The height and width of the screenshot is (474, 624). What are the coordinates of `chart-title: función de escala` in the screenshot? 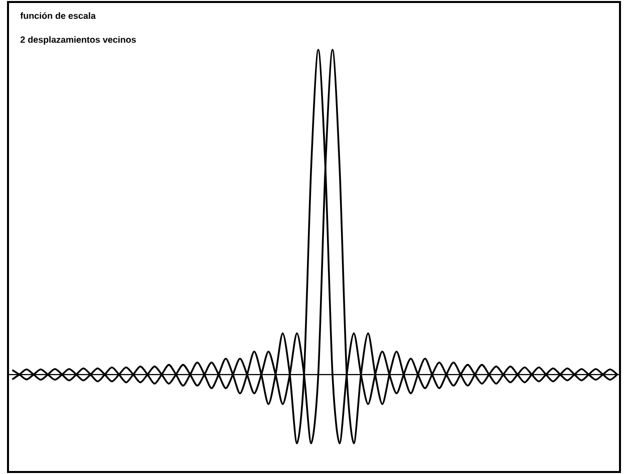 It's located at (58, 15).